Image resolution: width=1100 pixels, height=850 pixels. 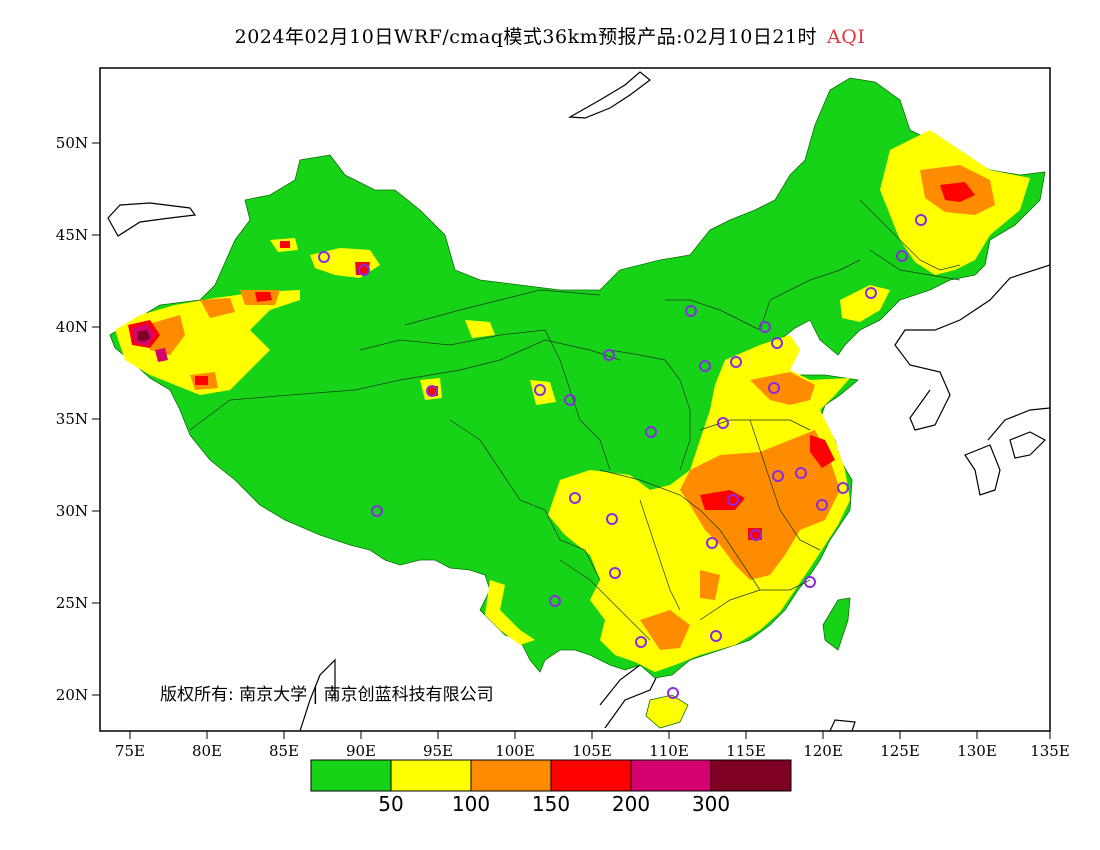 What do you see at coordinates (72, 695) in the screenshot?
I see `lat-label: 20N` at bounding box center [72, 695].